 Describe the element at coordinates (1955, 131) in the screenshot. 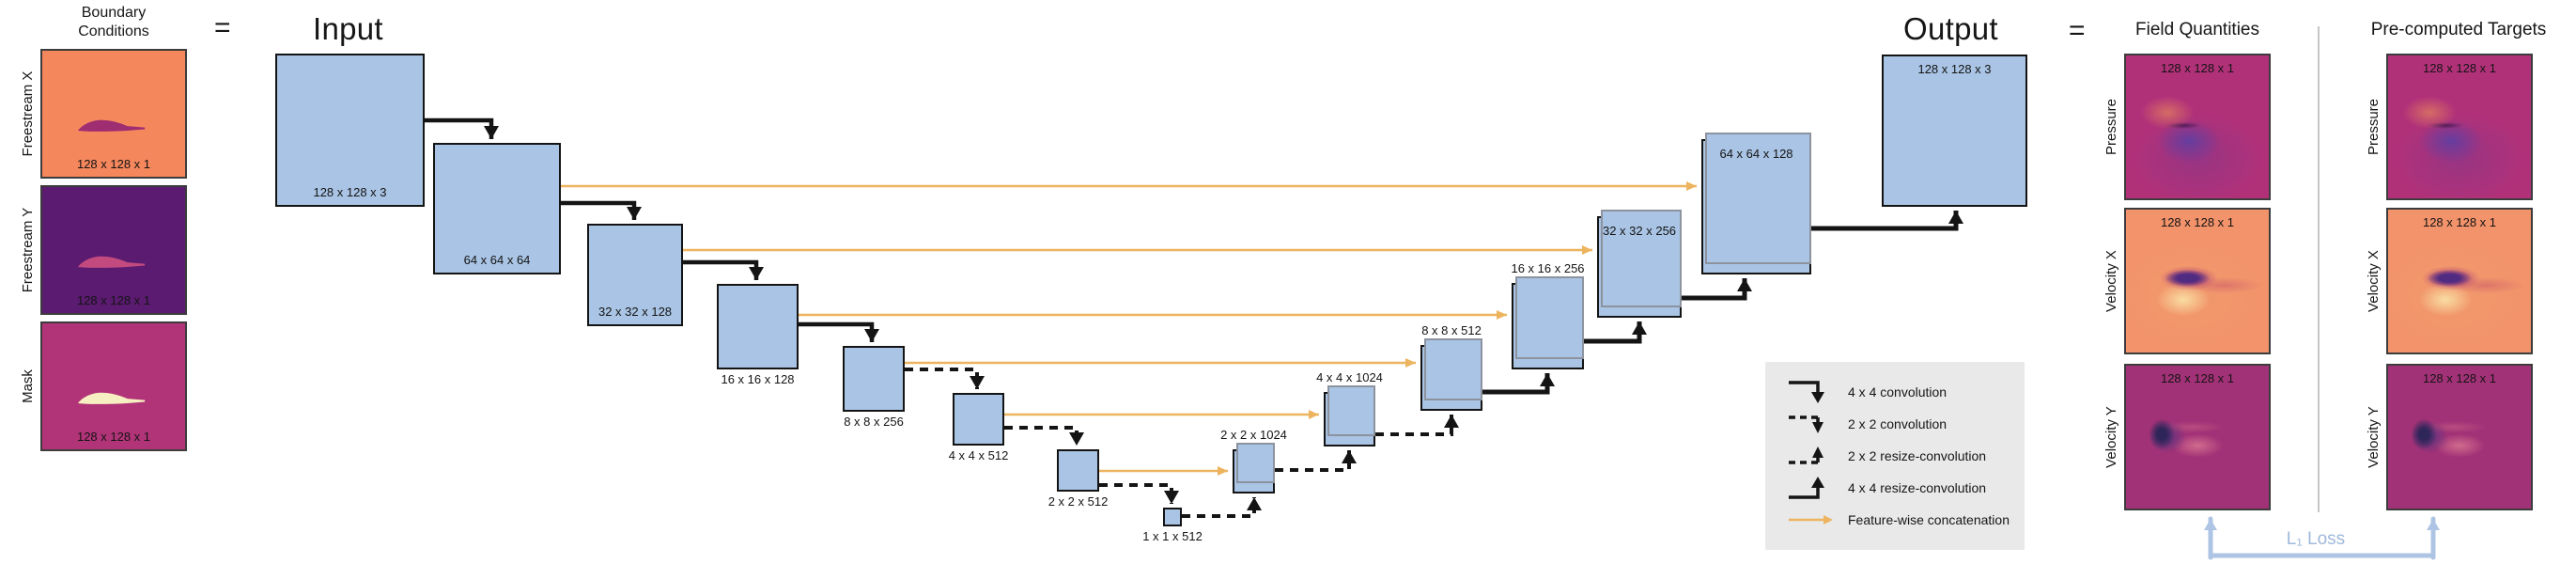

I see `unet-output-box: 128 x 128 x 3` at that location.